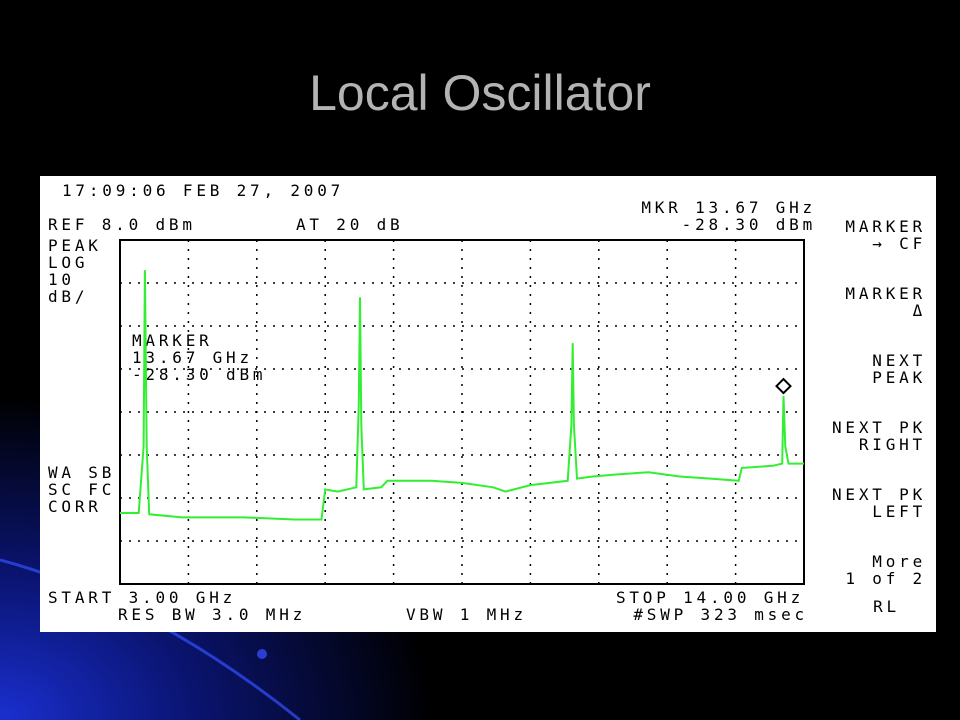 This screenshot has height=720, width=960. I want to click on side-label: 10, so click(61, 279).